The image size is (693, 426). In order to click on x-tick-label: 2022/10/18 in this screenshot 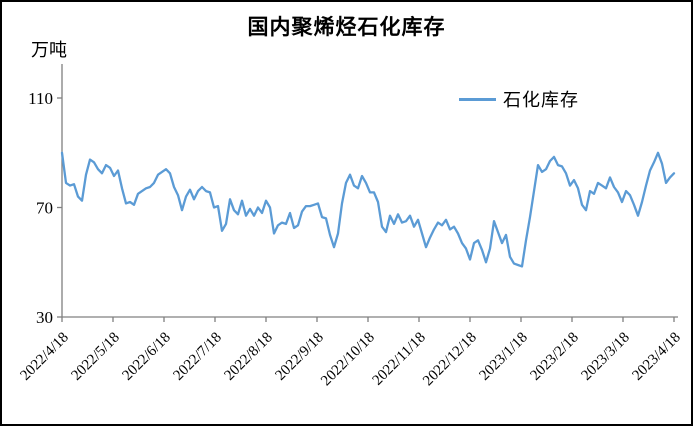, I will do `click(348, 360)`.